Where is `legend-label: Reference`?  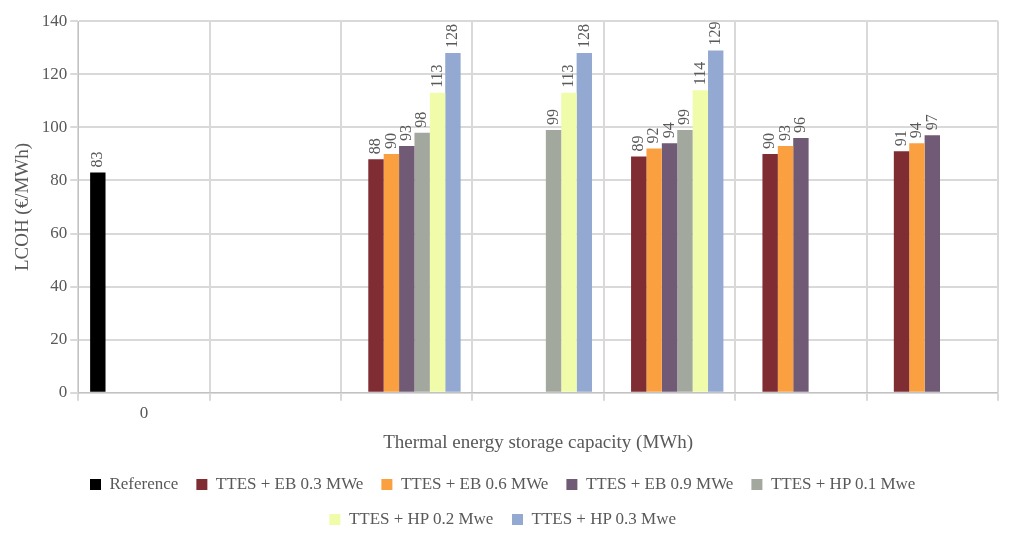 legend-label: Reference is located at coordinates (144, 483).